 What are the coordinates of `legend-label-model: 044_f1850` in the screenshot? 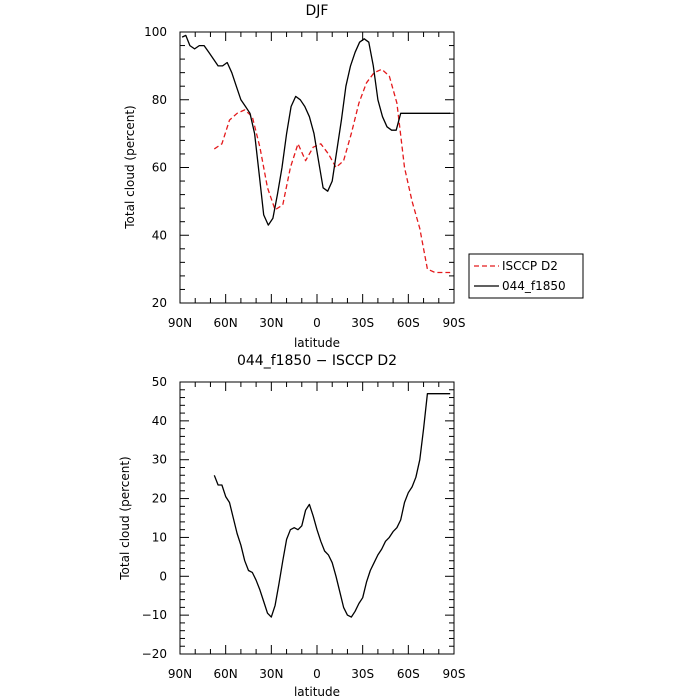 It's located at (534, 286).